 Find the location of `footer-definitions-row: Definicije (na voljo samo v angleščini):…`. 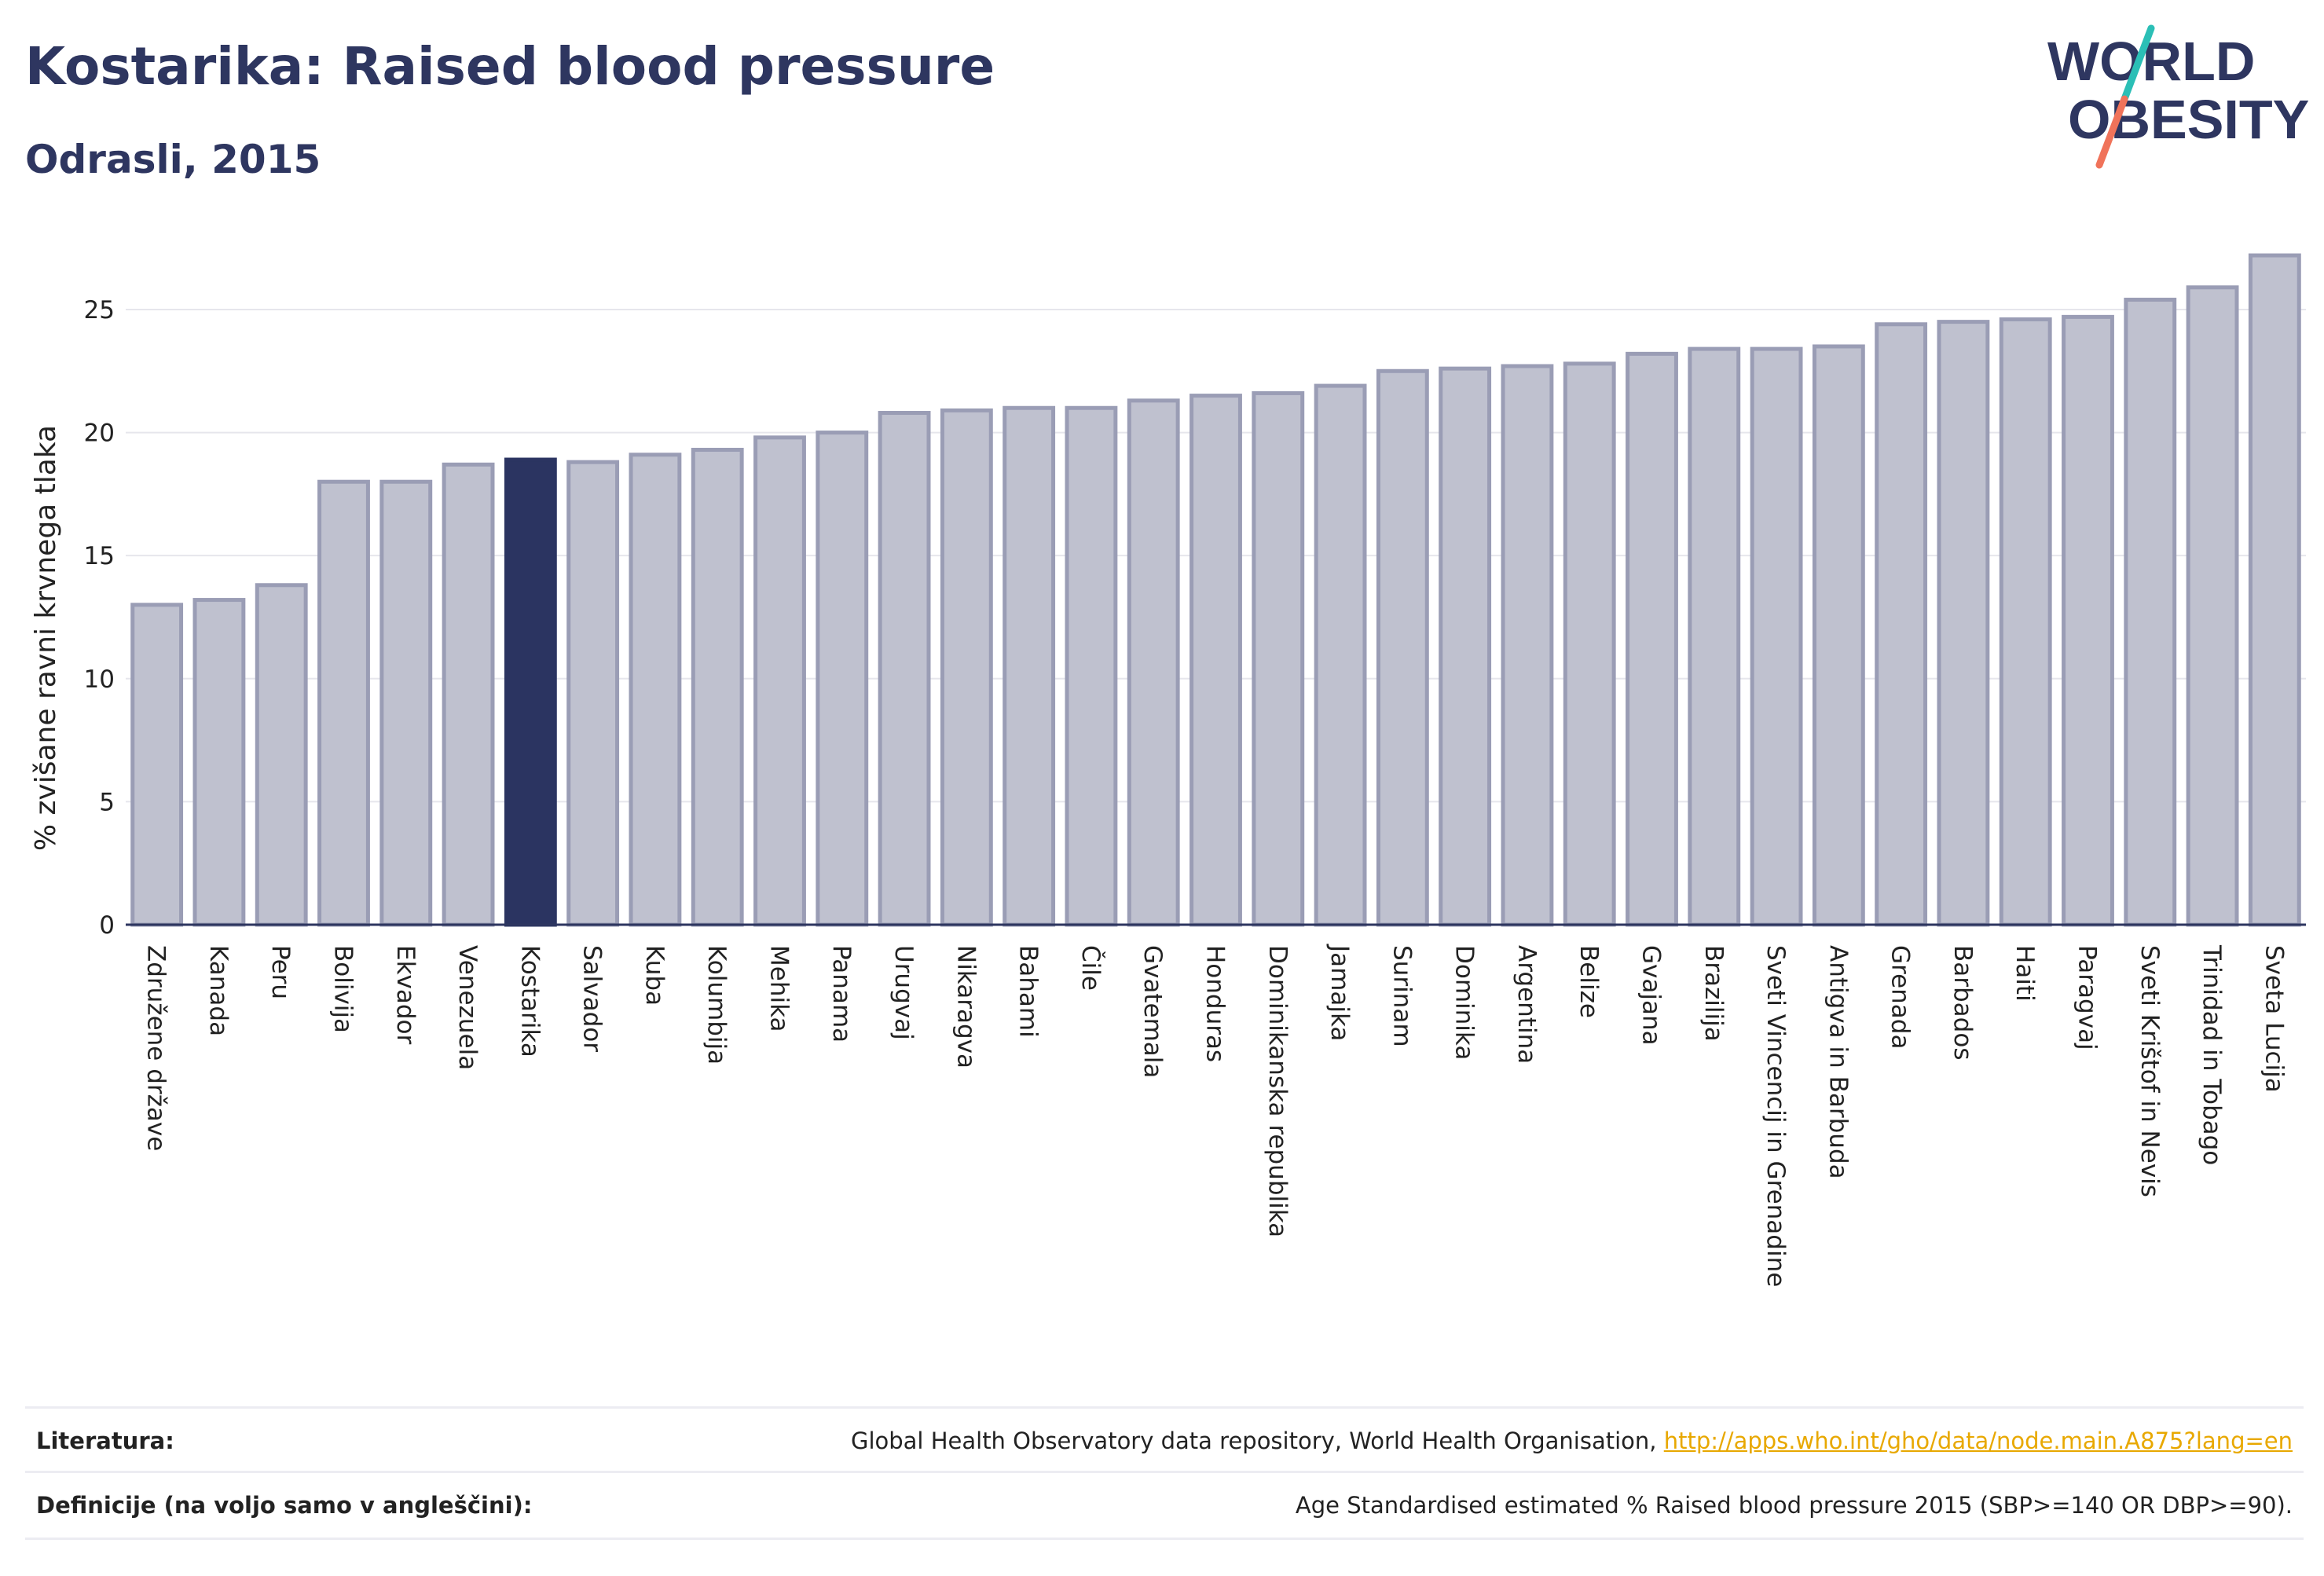

footer-definitions-row: Definicije (na voljo samo v angleščini):… is located at coordinates (1164, 1505).